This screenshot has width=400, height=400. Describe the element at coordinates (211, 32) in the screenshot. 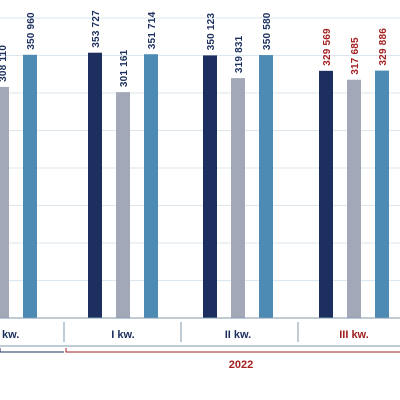

I see `value-label: 350 123` at that location.